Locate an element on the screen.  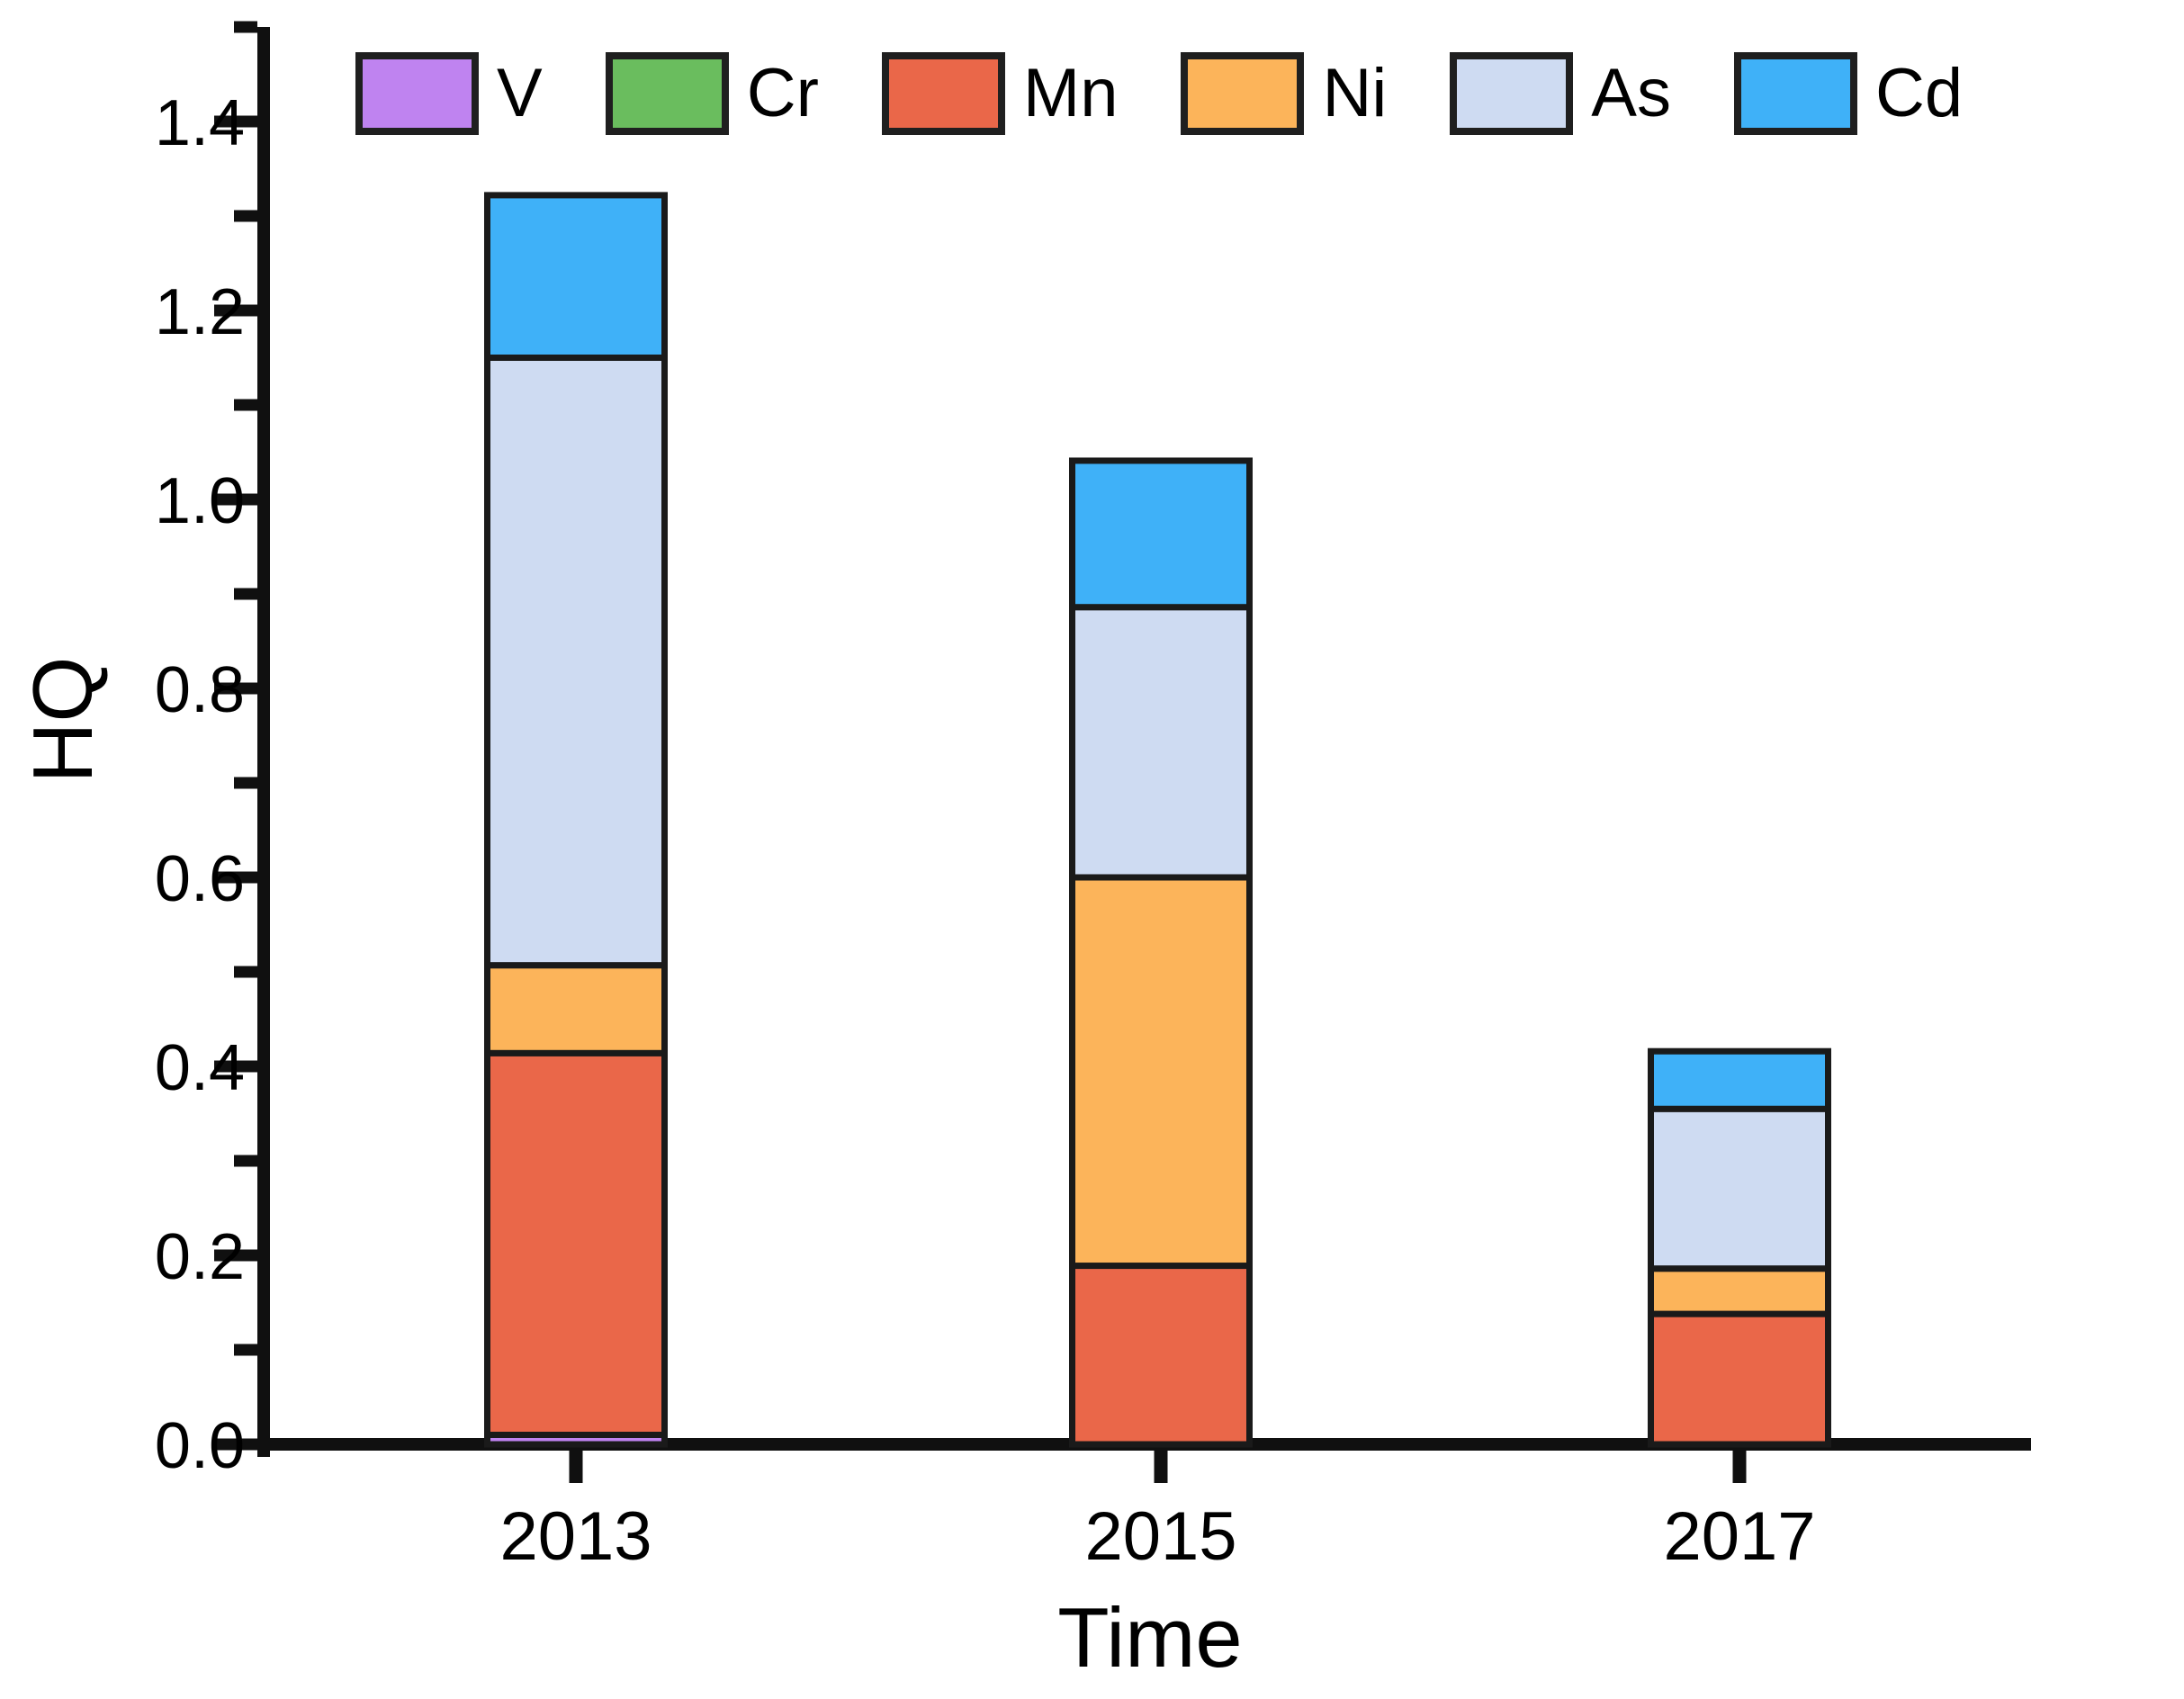
legend-label-As: As is located at coordinates (1631, 93).